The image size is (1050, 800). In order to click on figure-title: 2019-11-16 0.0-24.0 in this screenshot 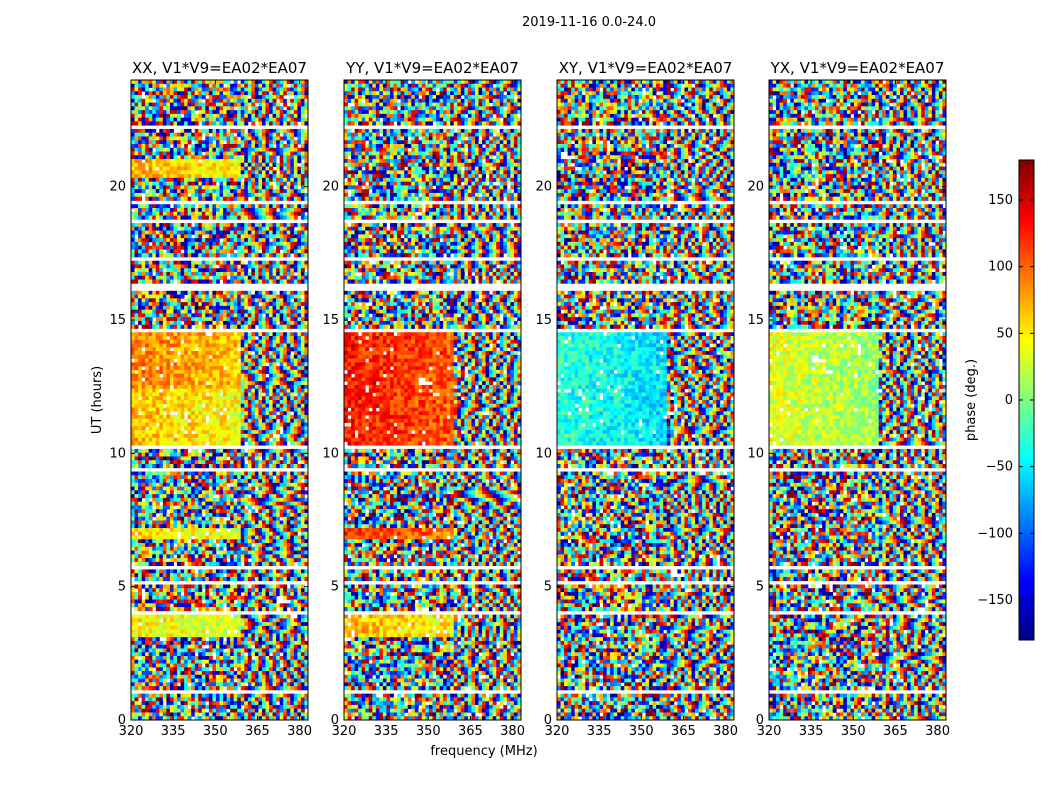, I will do `click(589, 22)`.